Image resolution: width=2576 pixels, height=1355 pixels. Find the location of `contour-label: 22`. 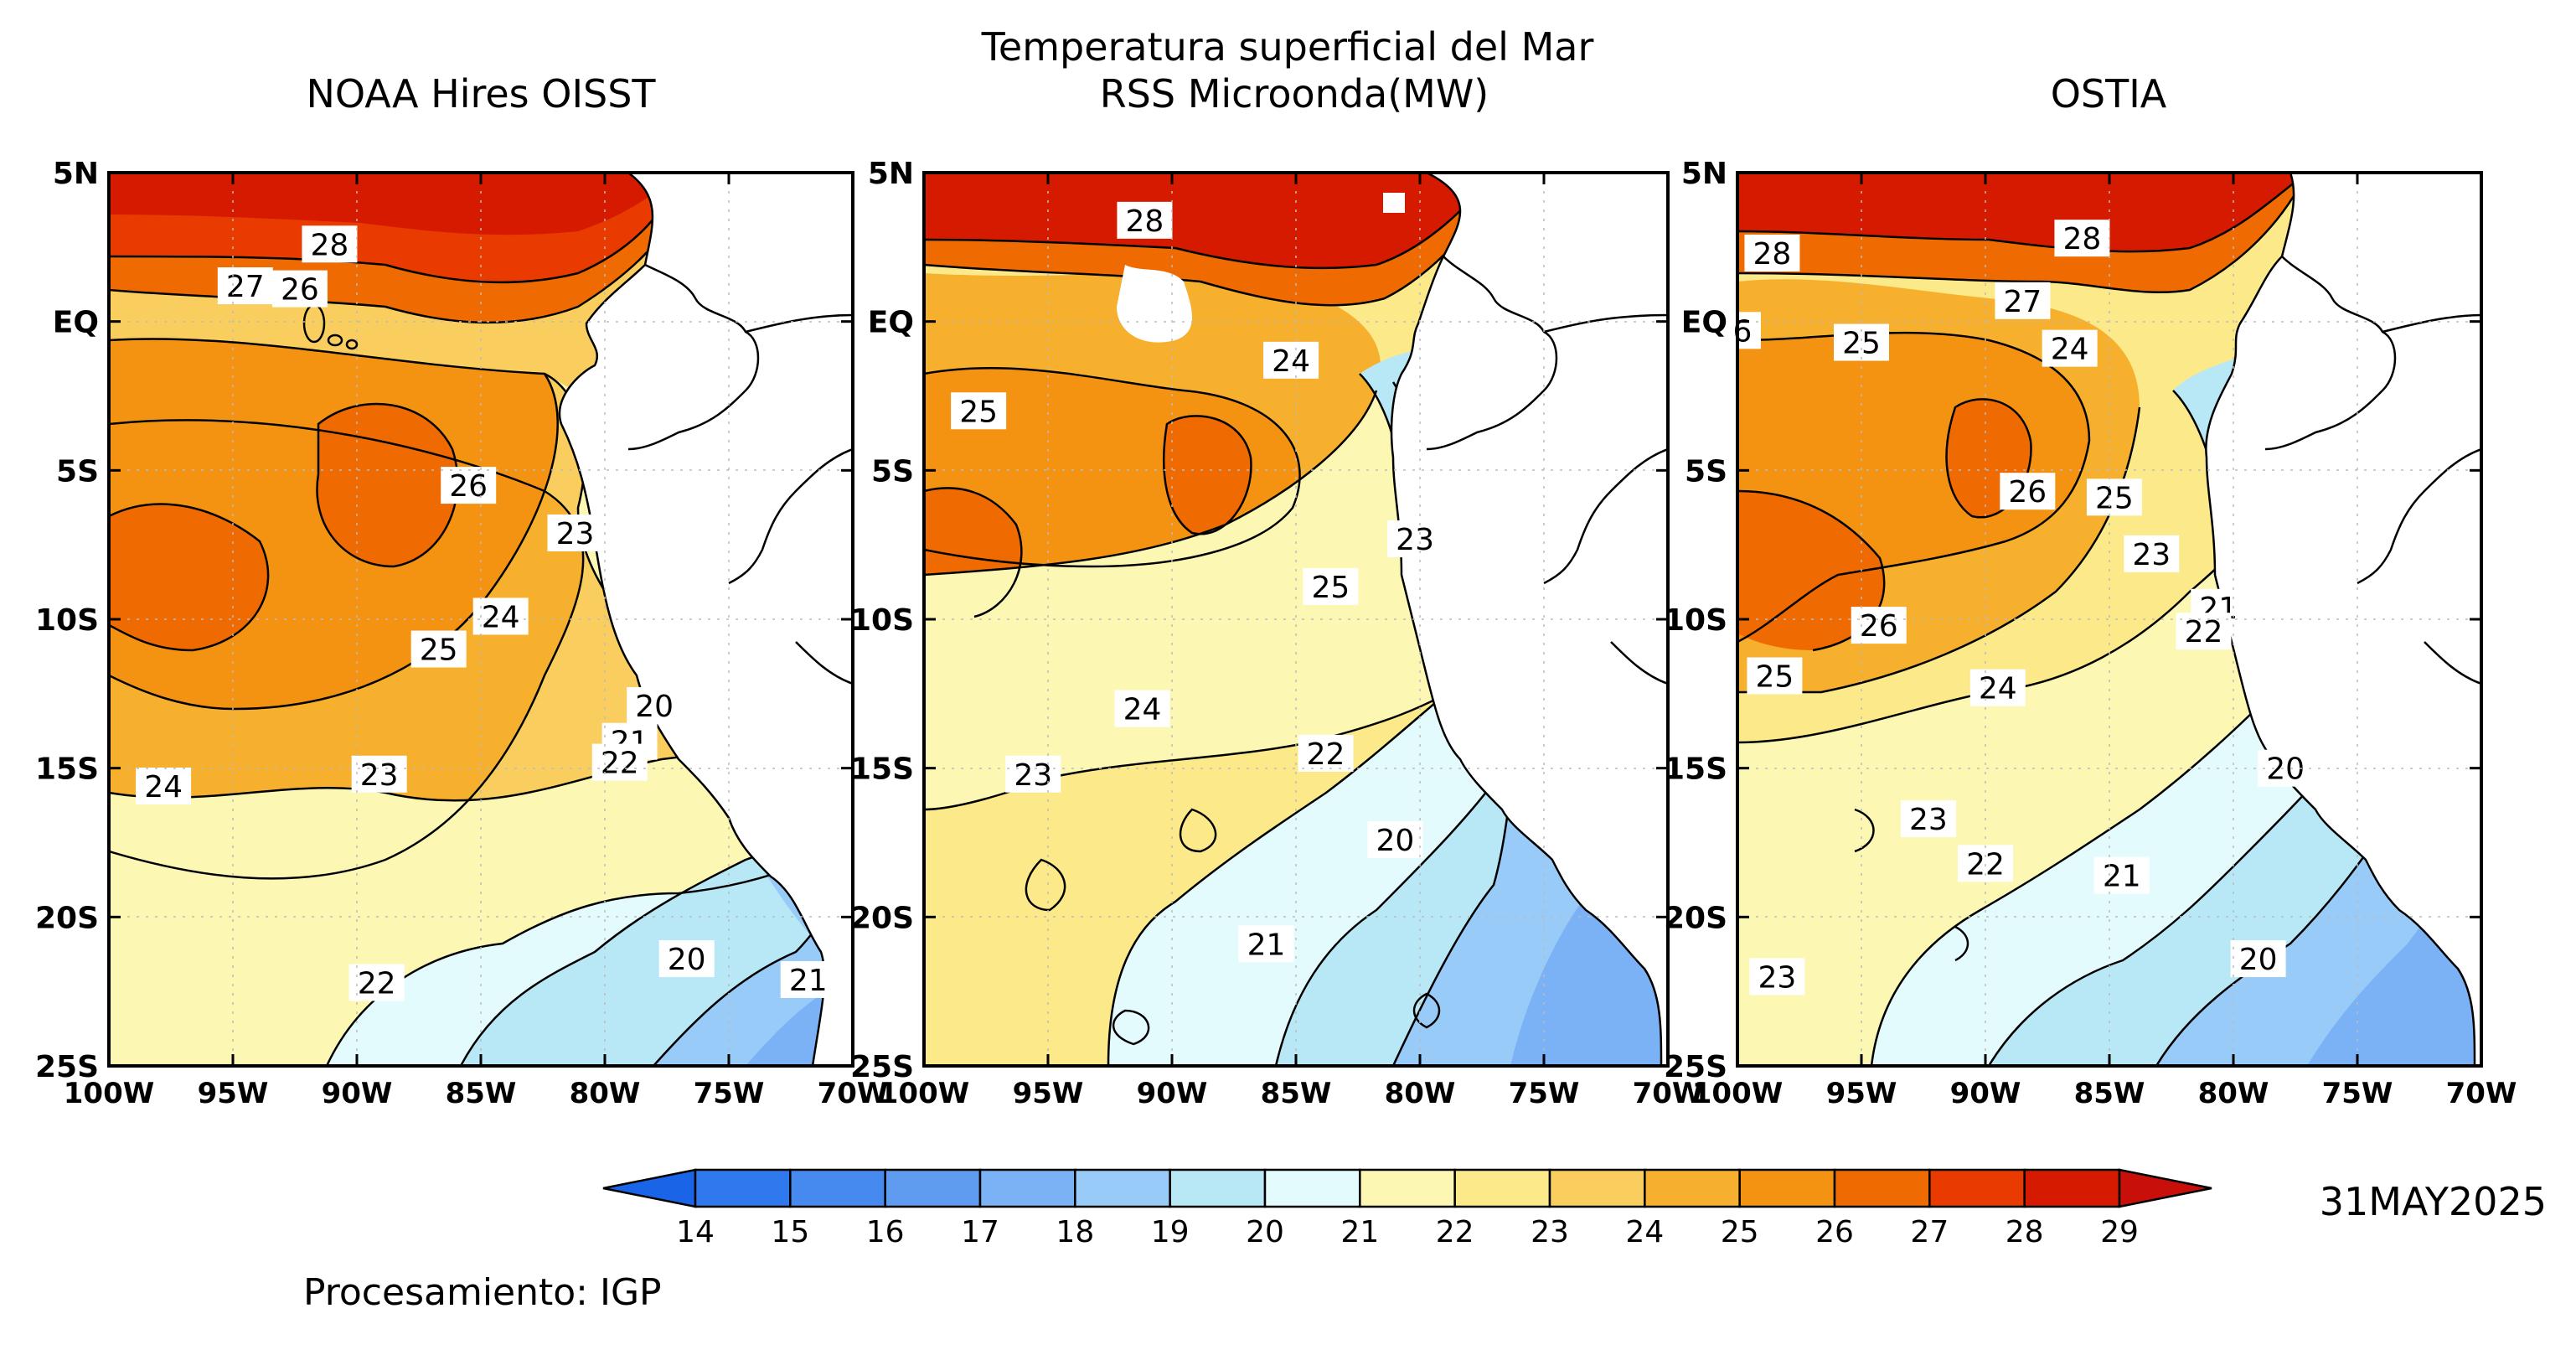

contour-label: 22 is located at coordinates (1326, 753).